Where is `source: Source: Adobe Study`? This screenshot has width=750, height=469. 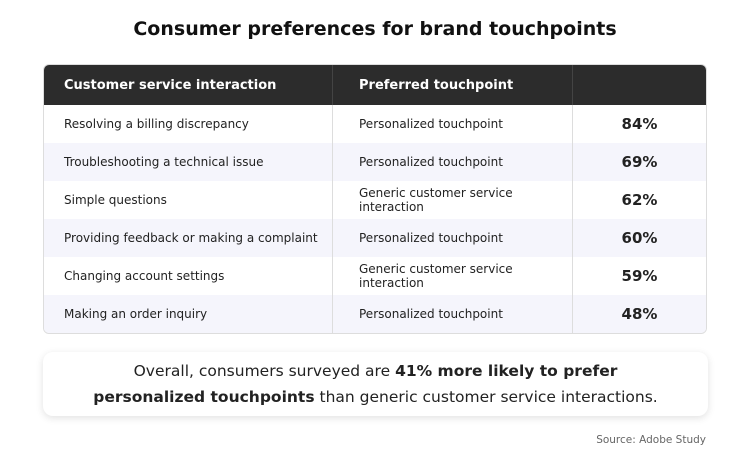
source: Source: Adobe Study is located at coordinates (651, 440).